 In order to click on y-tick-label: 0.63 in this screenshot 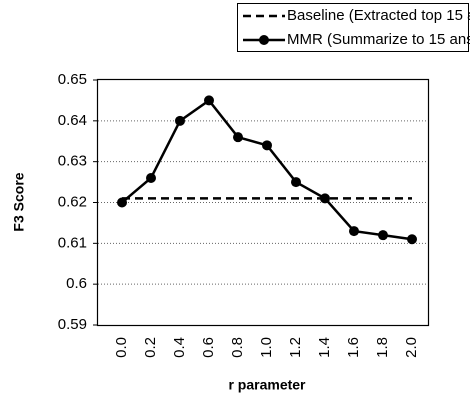, I will do `click(72, 161)`.